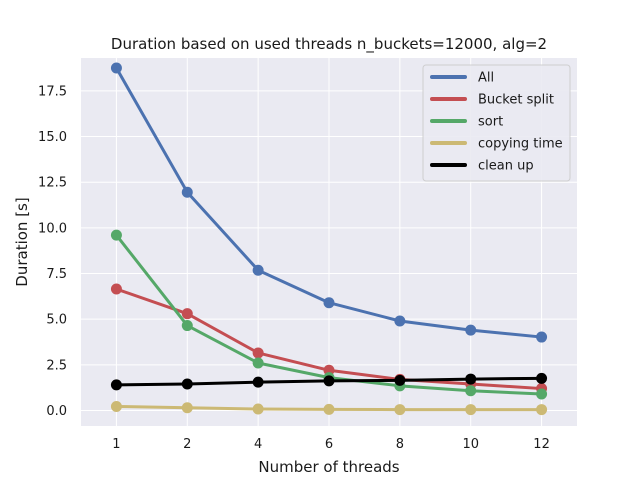 The image size is (640, 480). Describe the element at coordinates (470, 444) in the screenshot. I see `x-tick-label: 10` at that location.